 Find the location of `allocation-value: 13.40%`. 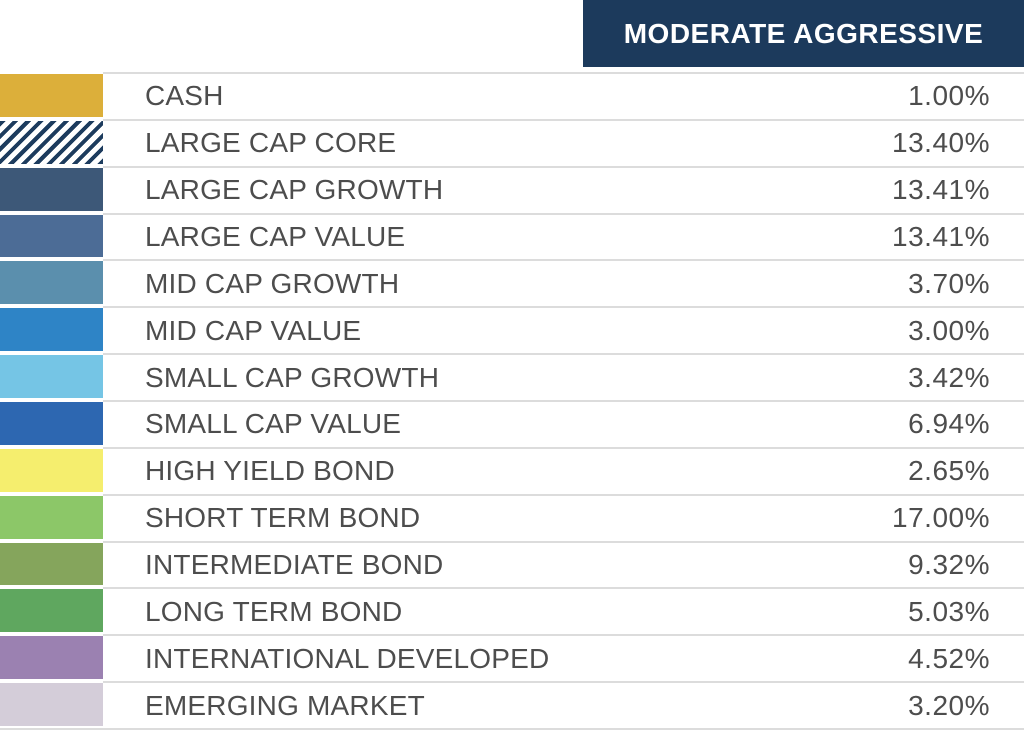

allocation-value: 13.40% is located at coordinates (941, 143).